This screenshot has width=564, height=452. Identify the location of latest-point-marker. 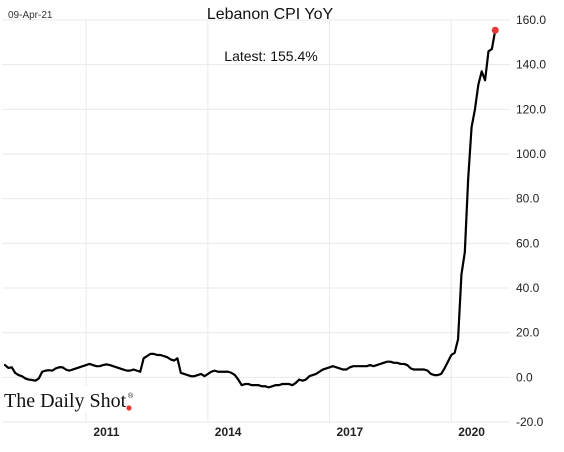
(495, 30).